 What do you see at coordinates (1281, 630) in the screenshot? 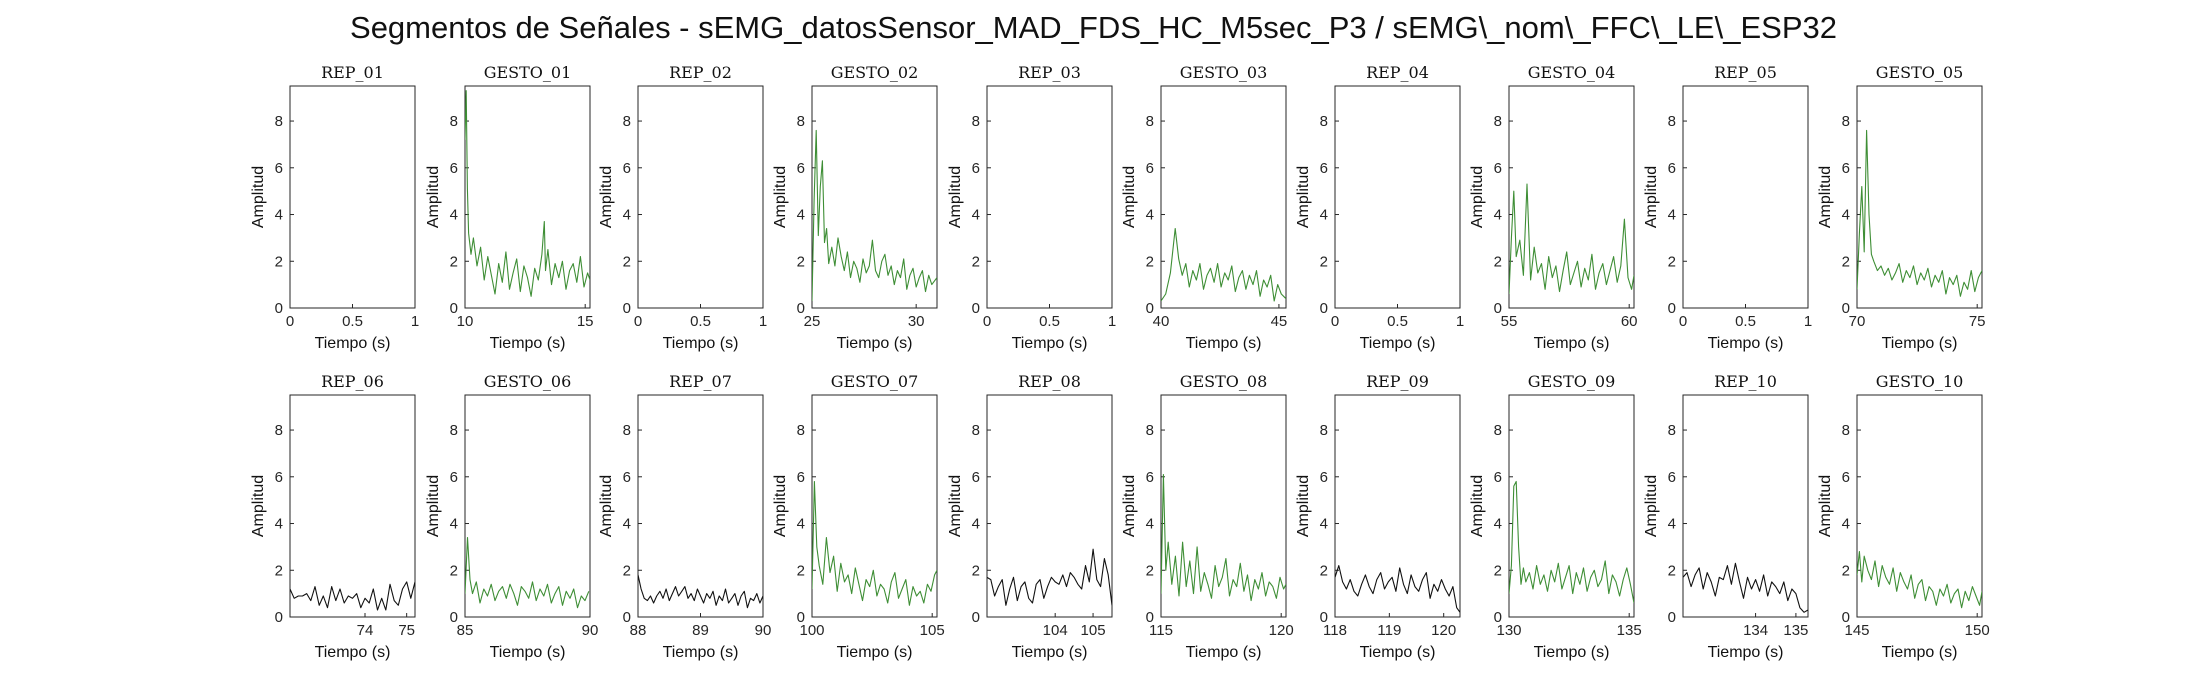
I see `x-tick-label: 120` at bounding box center [1281, 630].